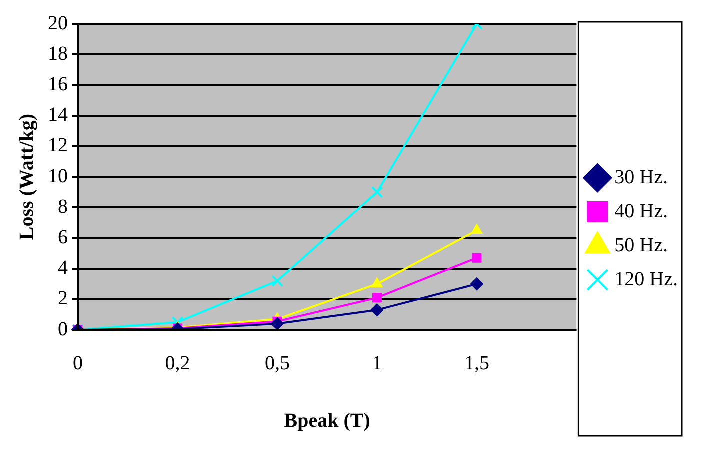 The height and width of the screenshot is (450, 702). I want to click on y-tick-label: 12, so click(58, 145).